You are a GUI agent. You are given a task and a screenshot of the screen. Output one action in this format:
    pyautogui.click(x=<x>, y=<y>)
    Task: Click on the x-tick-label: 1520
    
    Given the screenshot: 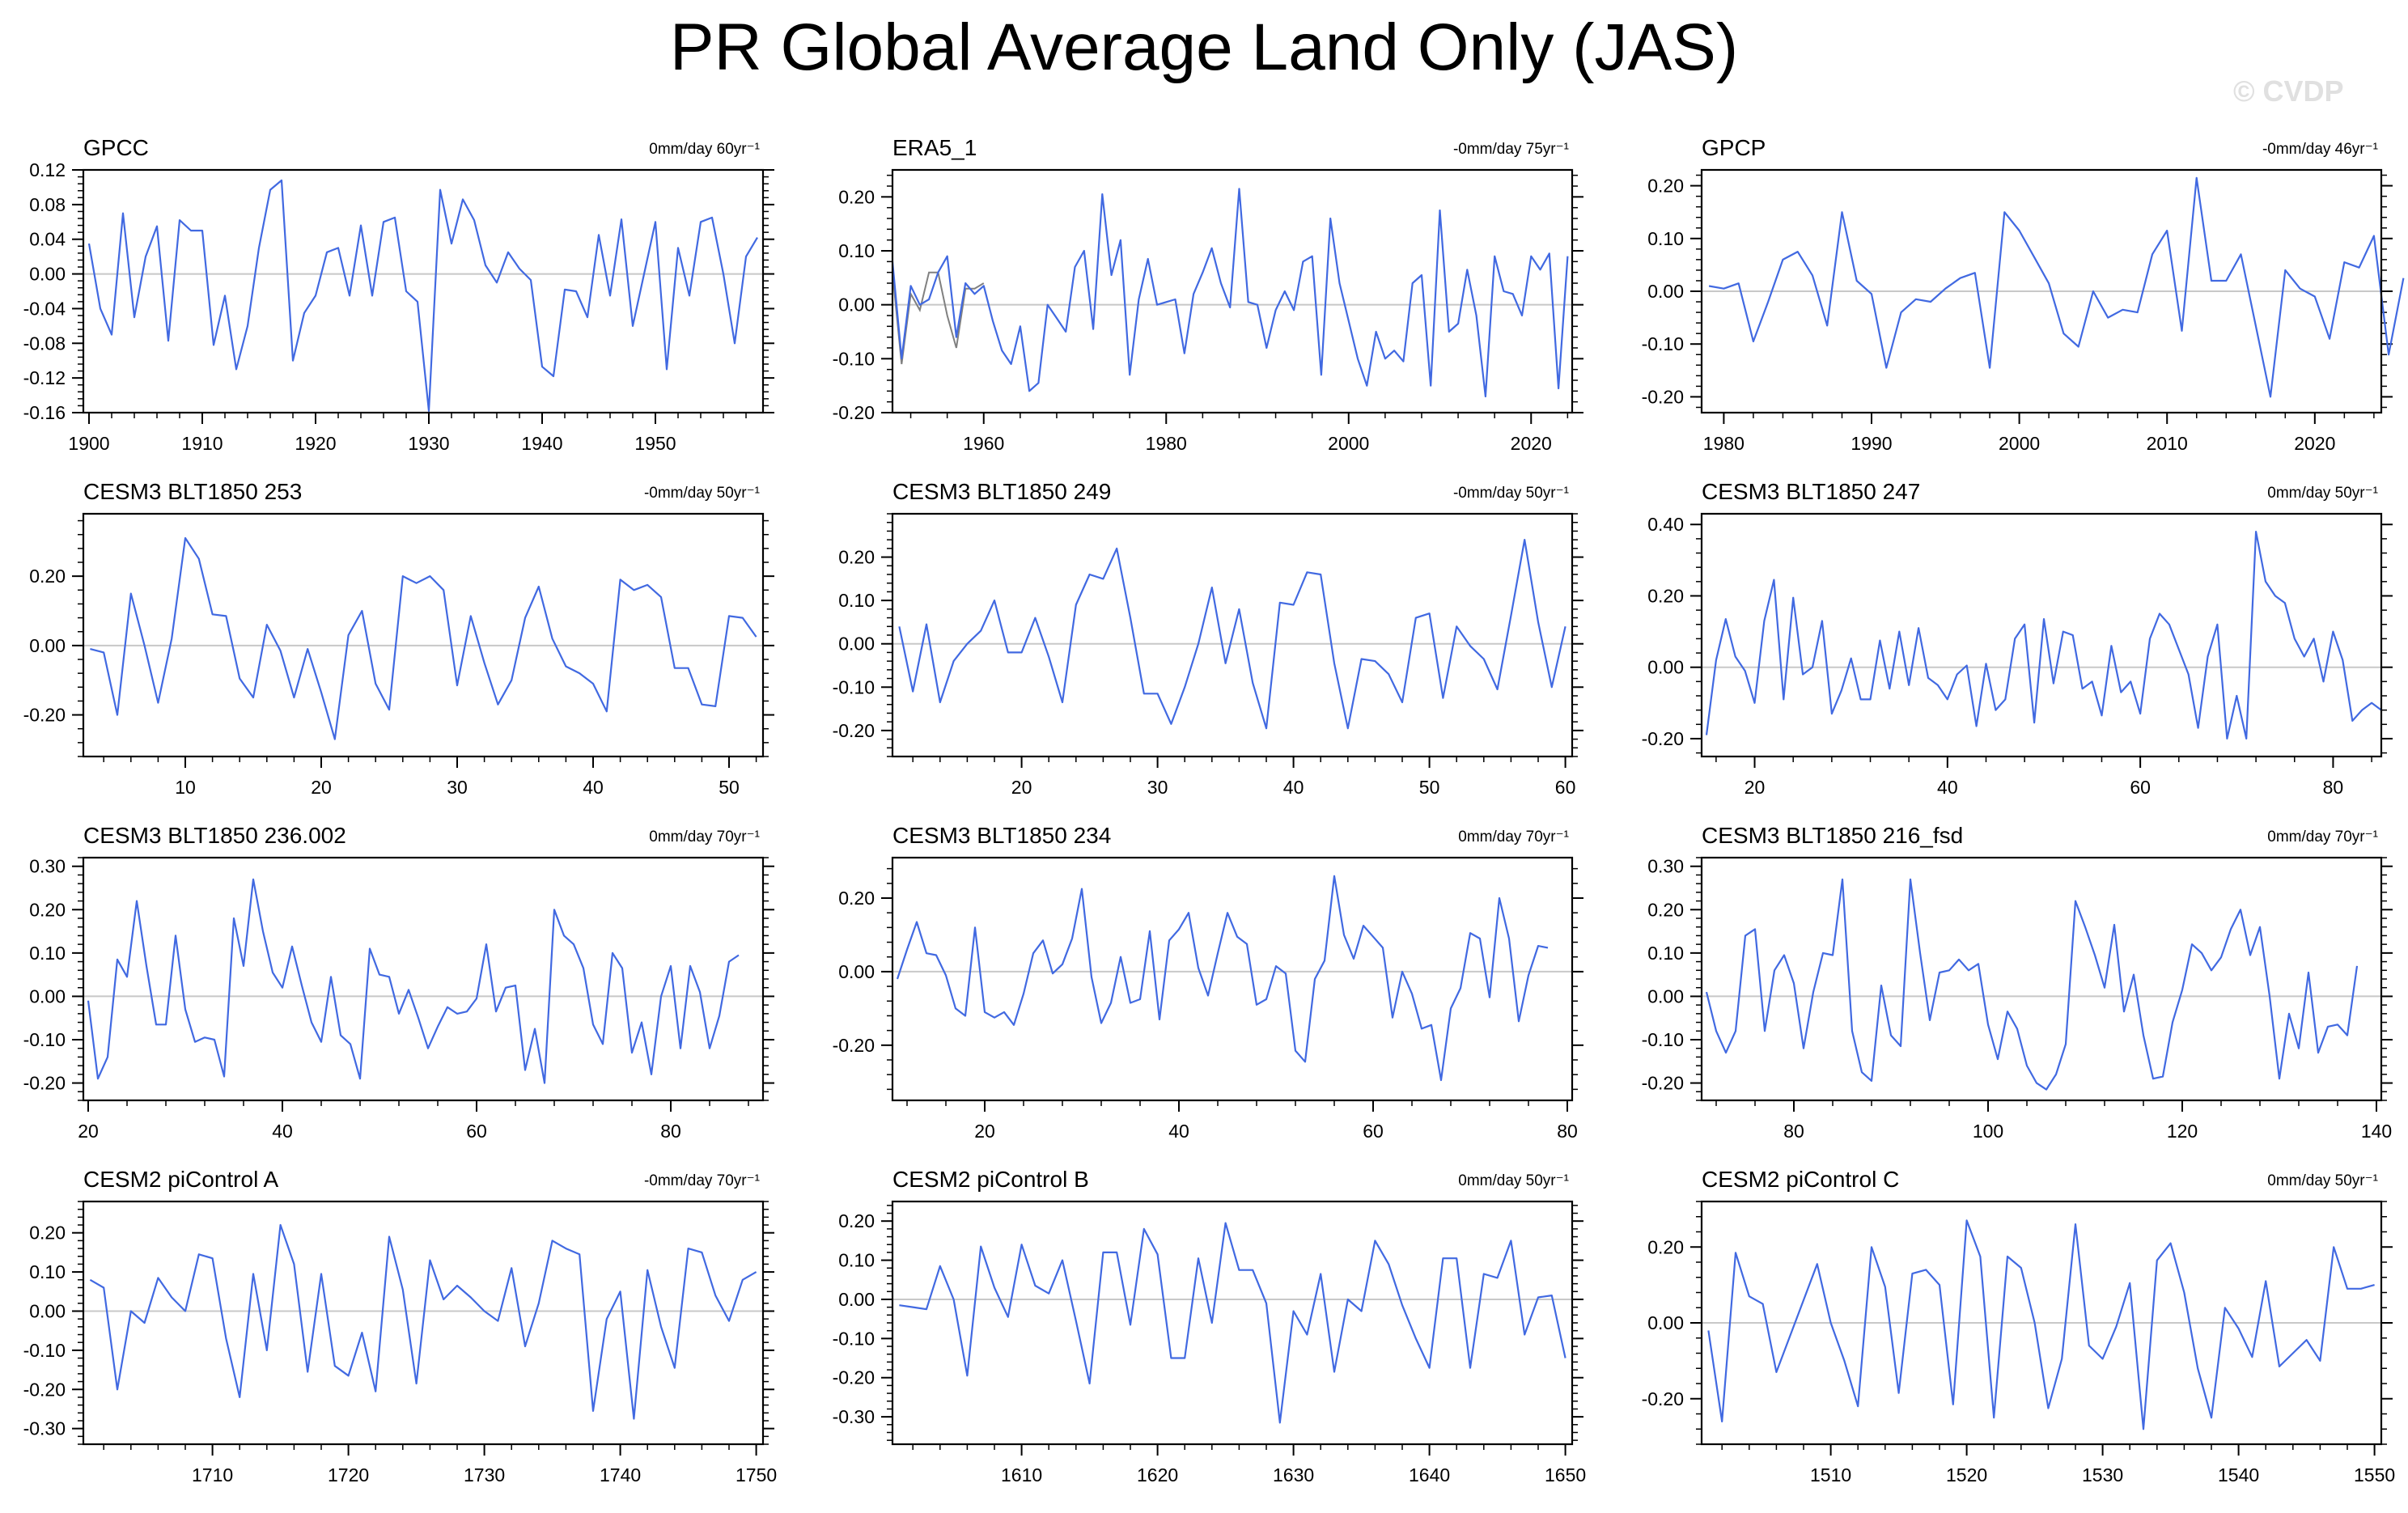 What is the action you would take?
    pyautogui.click(x=1967, y=1474)
    